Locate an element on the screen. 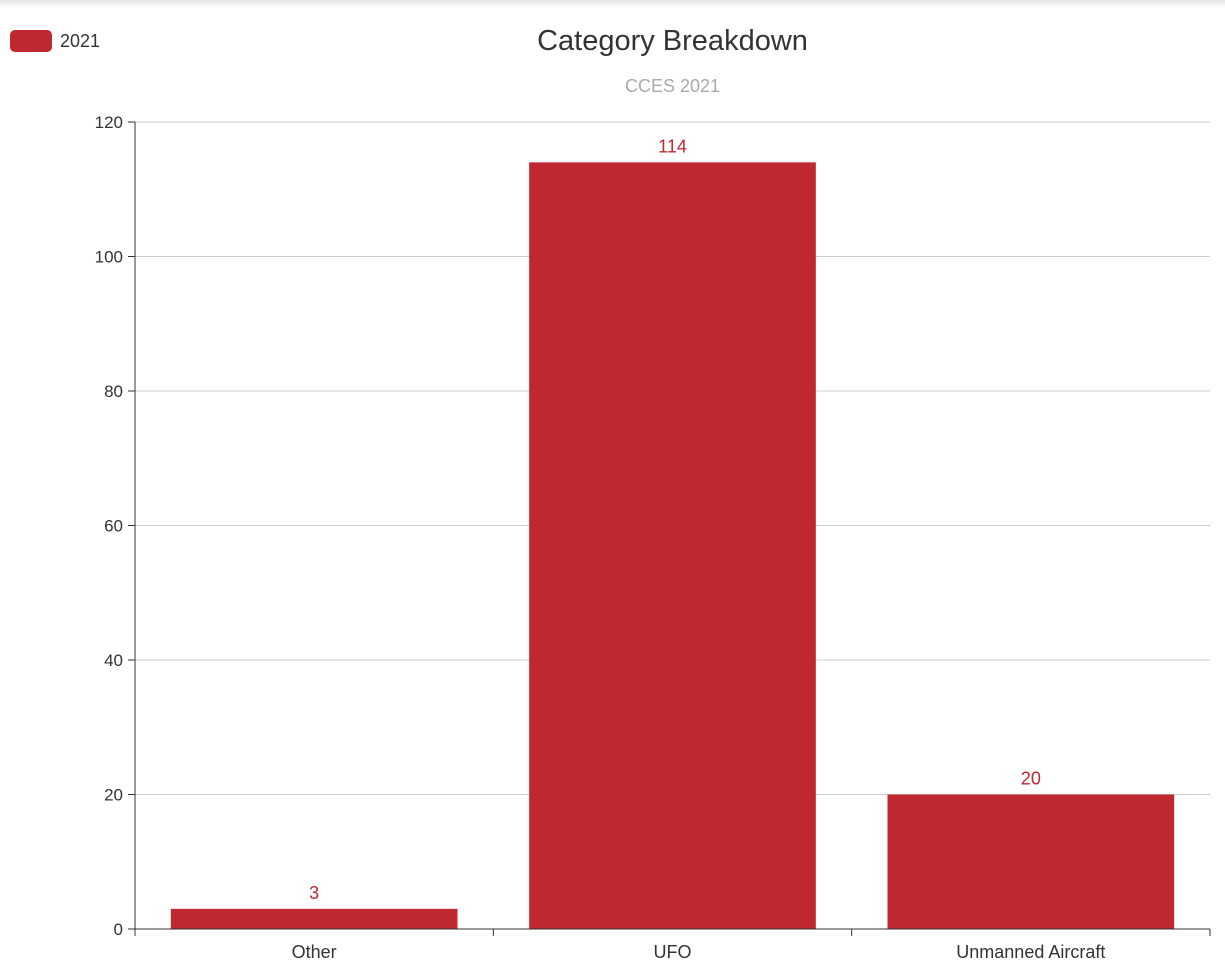  chart-title: Category Breakdown is located at coordinates (672, 41).